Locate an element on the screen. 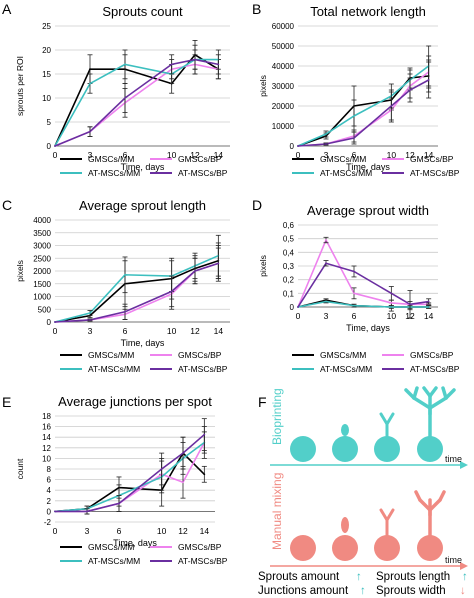 This screenshot has height=598, width=474. chart-title: Sprouts count is located at coordinates (142, 11).